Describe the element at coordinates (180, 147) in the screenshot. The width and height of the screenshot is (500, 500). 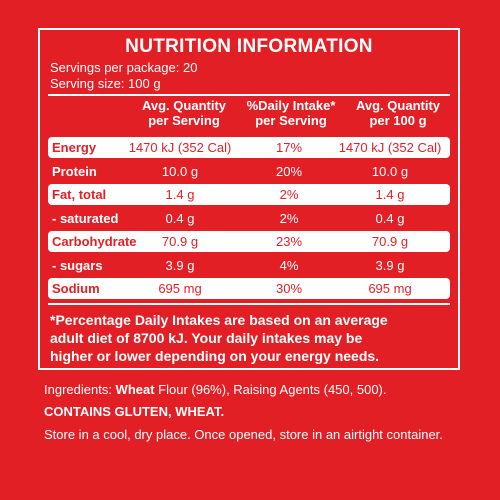
I see `value-per-serving: 1470 kJ (352 Cal)` at that location.